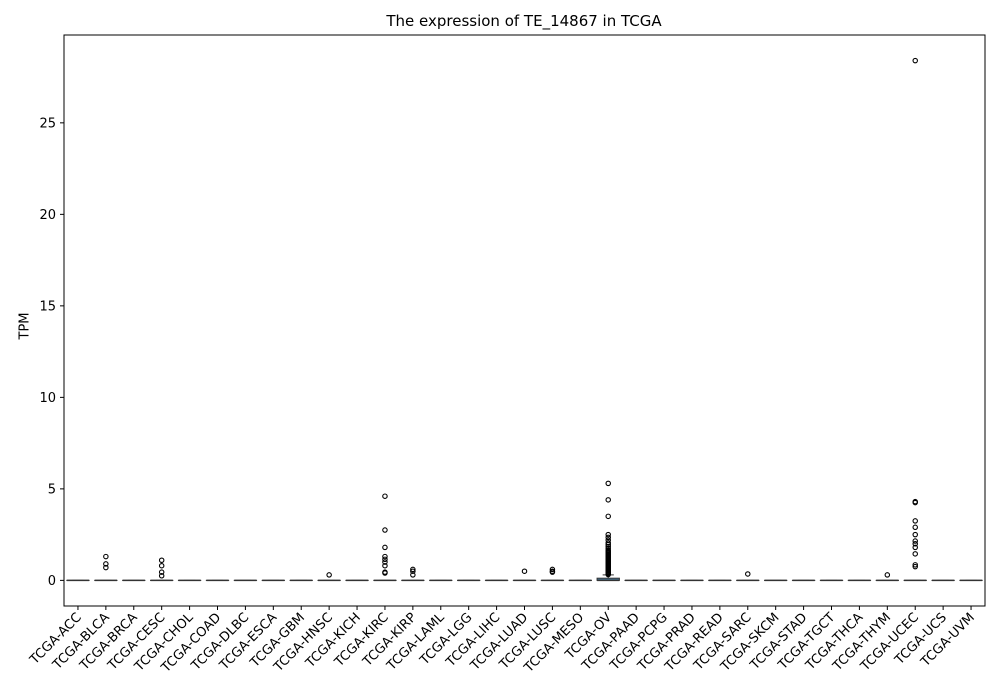  What do you see at coordinates (47, 306) in the screenshot?
I see `y-tick-label: 15` at bounding box center [47, 306].